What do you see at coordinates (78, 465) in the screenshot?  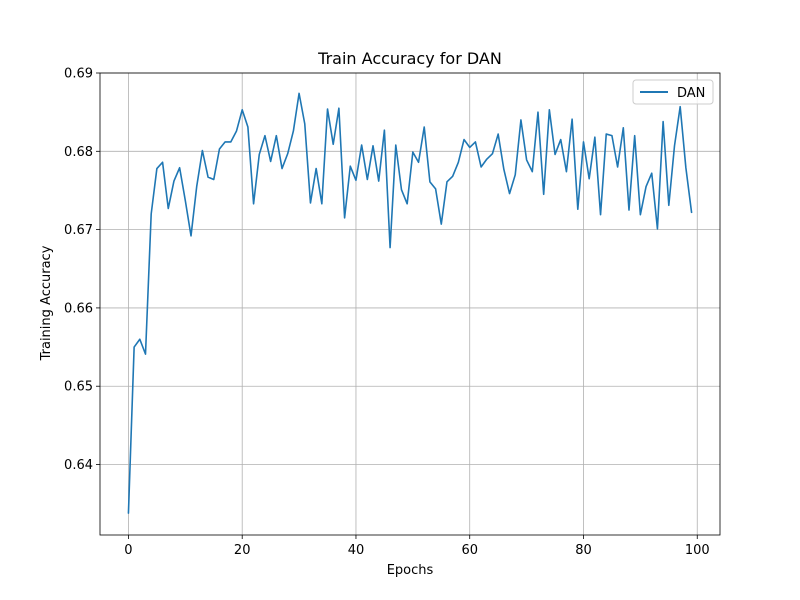 I see `y-tick-label: 0.64` at bounding box center [78, 465].